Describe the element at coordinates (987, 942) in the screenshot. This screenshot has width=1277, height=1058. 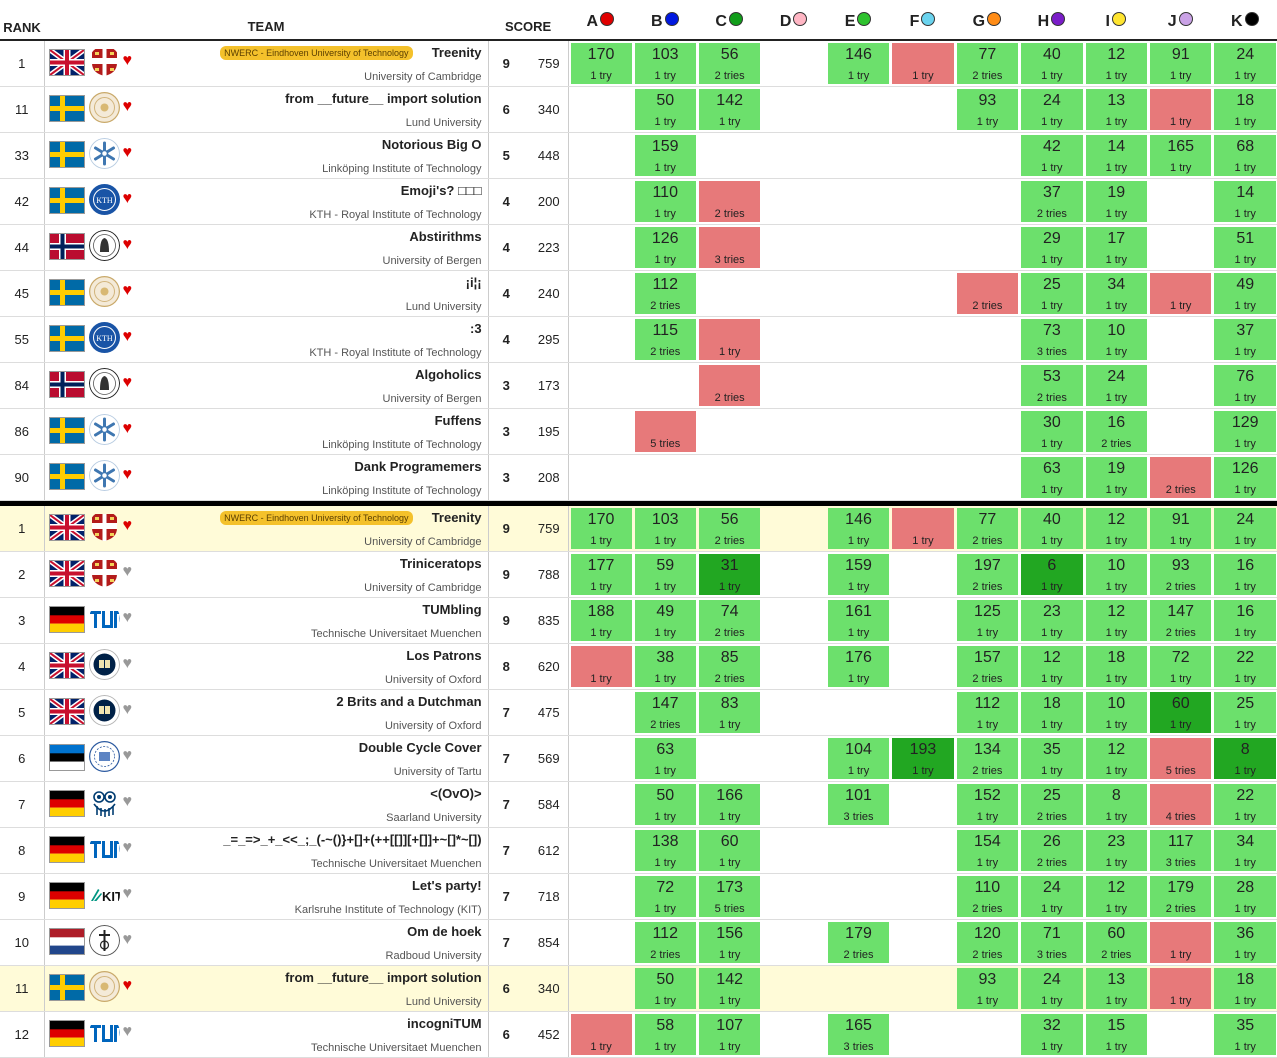
I see `problem-cell-g: 120 2 tries` at that location.